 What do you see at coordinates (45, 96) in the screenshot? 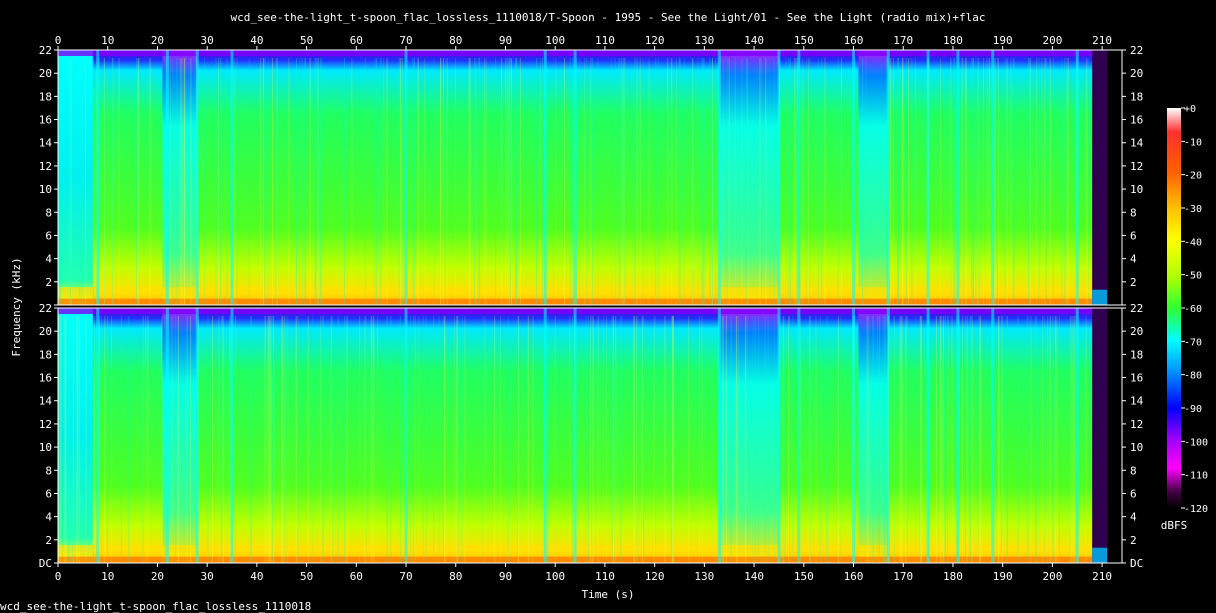
I see `y-tick-label: 18` at bounding box center [45, 96].